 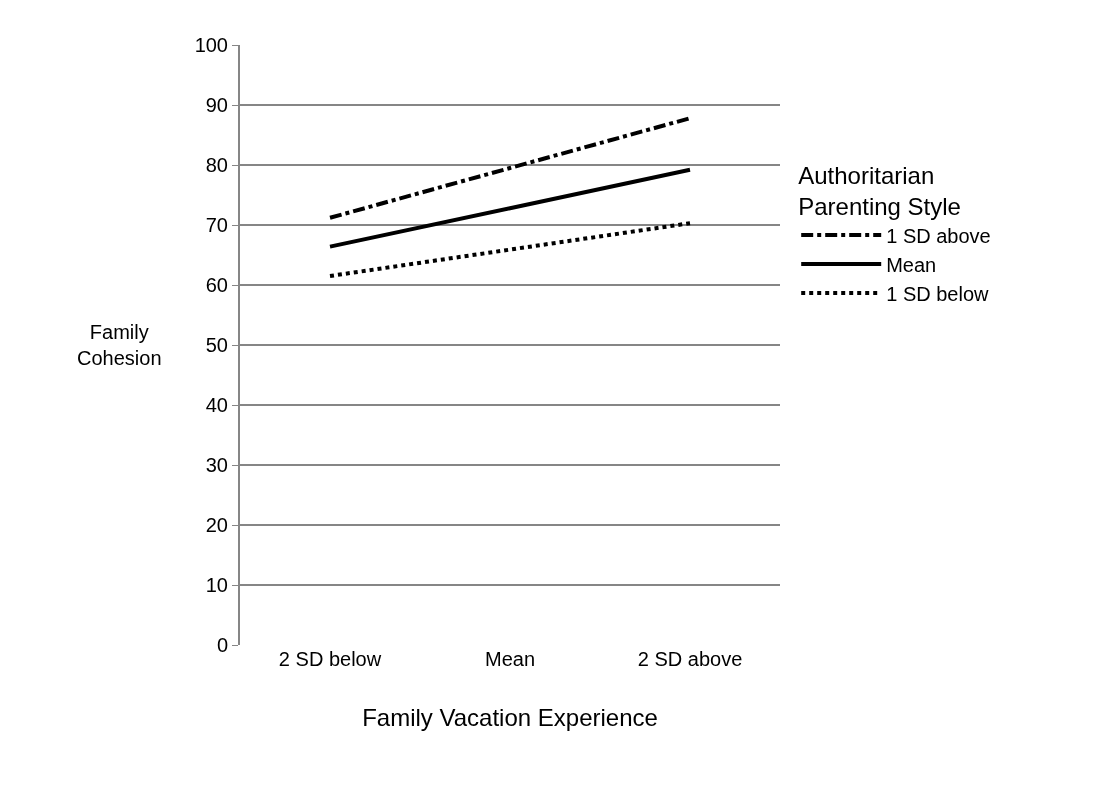 What do you see at coordinates (938, 235) in the screenshot?
I see `legend-label: 1 SD above` at bounding box center [938, 235].